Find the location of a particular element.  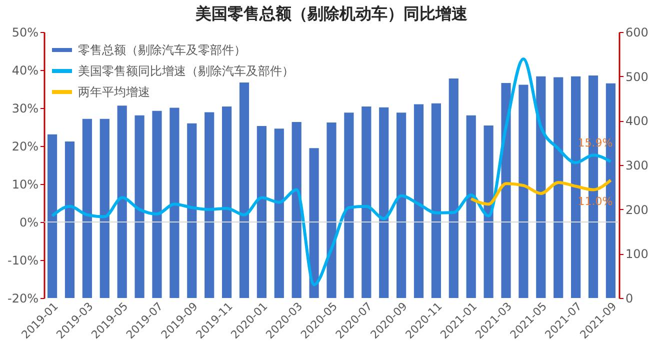

y2-tick-label: 0 is located at coordinates (630, 299).